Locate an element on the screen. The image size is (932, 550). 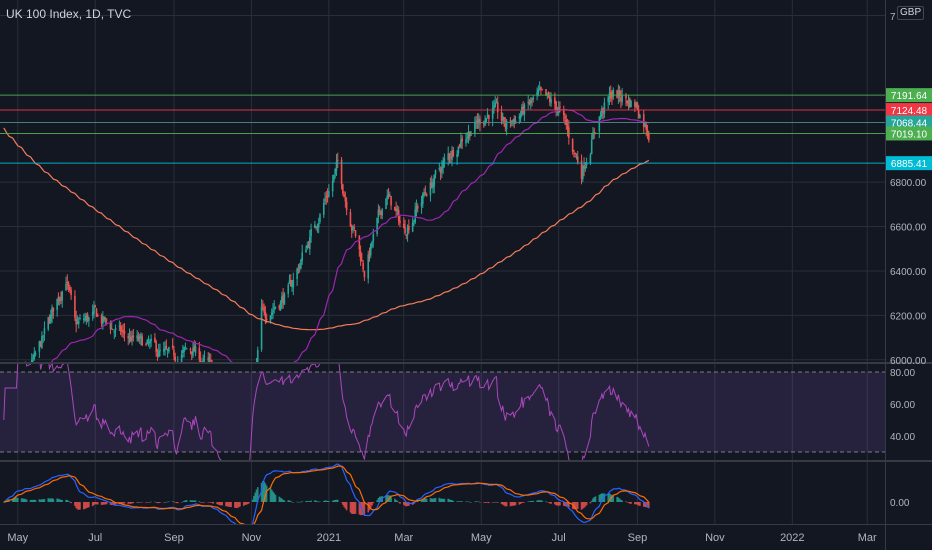
currency-badge: GBP is located at coordinates (911, 13).